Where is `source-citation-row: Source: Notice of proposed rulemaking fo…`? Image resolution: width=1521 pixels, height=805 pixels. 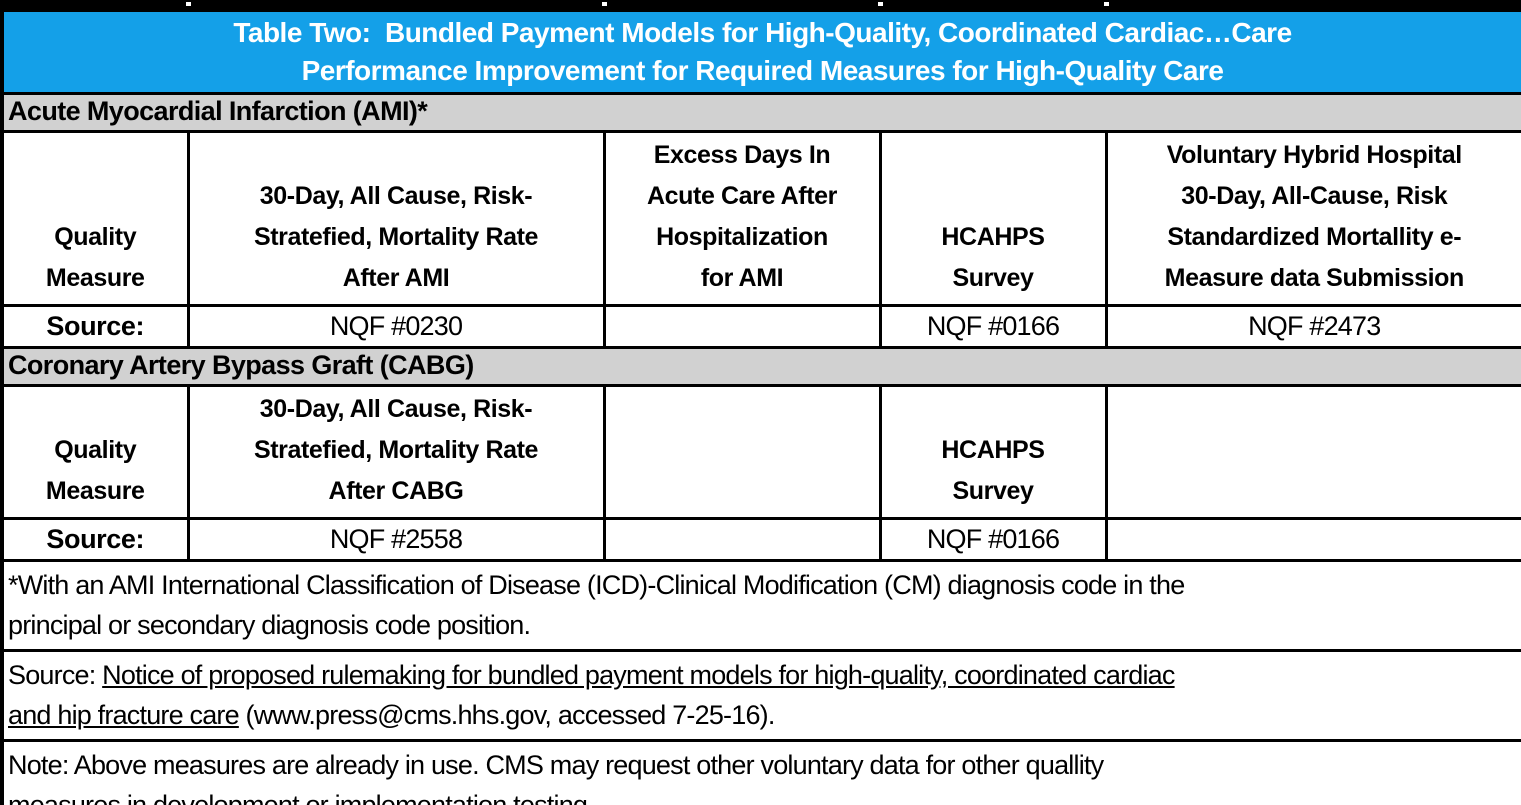 source-citation-row: Source: Notice of proposed rulemaking fo… is located at coordinates (760, 695).